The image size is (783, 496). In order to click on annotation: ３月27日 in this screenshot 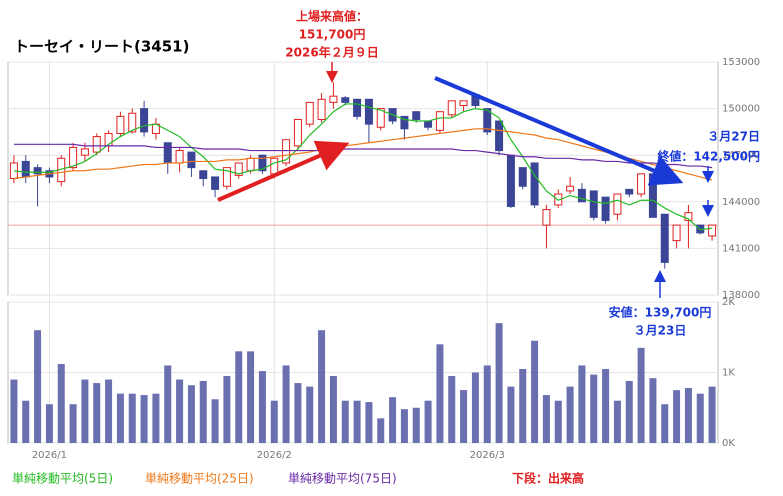, I will do `click(733, 137)`.